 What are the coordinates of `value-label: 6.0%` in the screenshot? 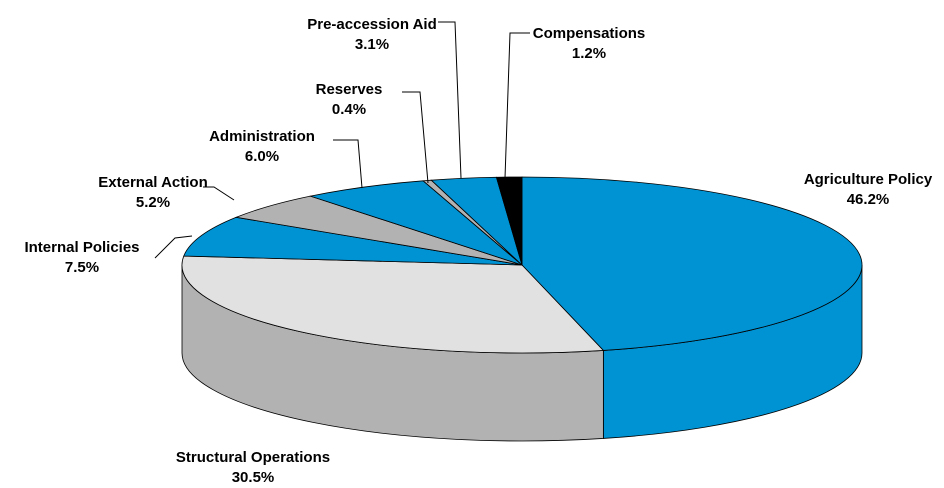 It's located at (262, 156).